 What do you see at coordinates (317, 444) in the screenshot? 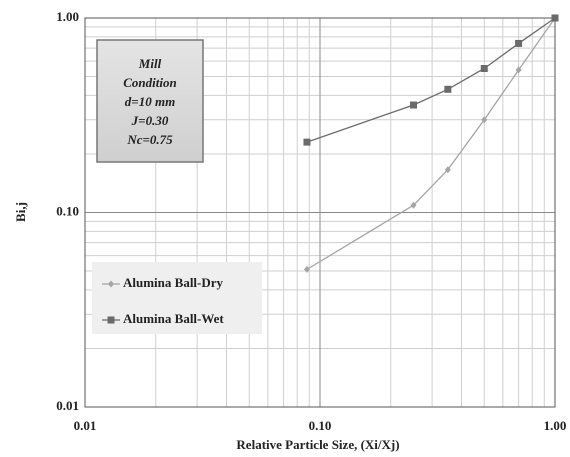
I see `x-axis-label: Relative Particle Size, (Xi/Xj)` at bounding box center [317, 444].